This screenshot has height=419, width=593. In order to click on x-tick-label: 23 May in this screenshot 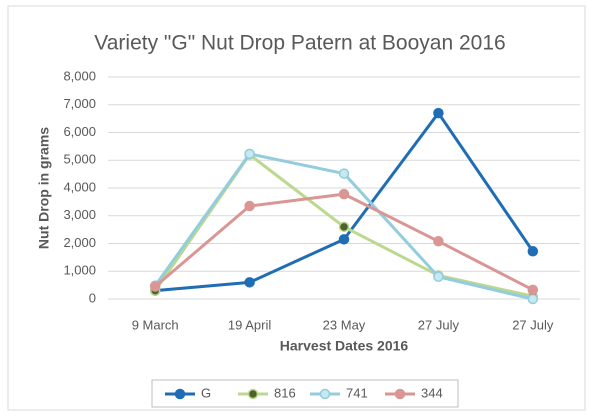, I will do `click(344, 324)`.